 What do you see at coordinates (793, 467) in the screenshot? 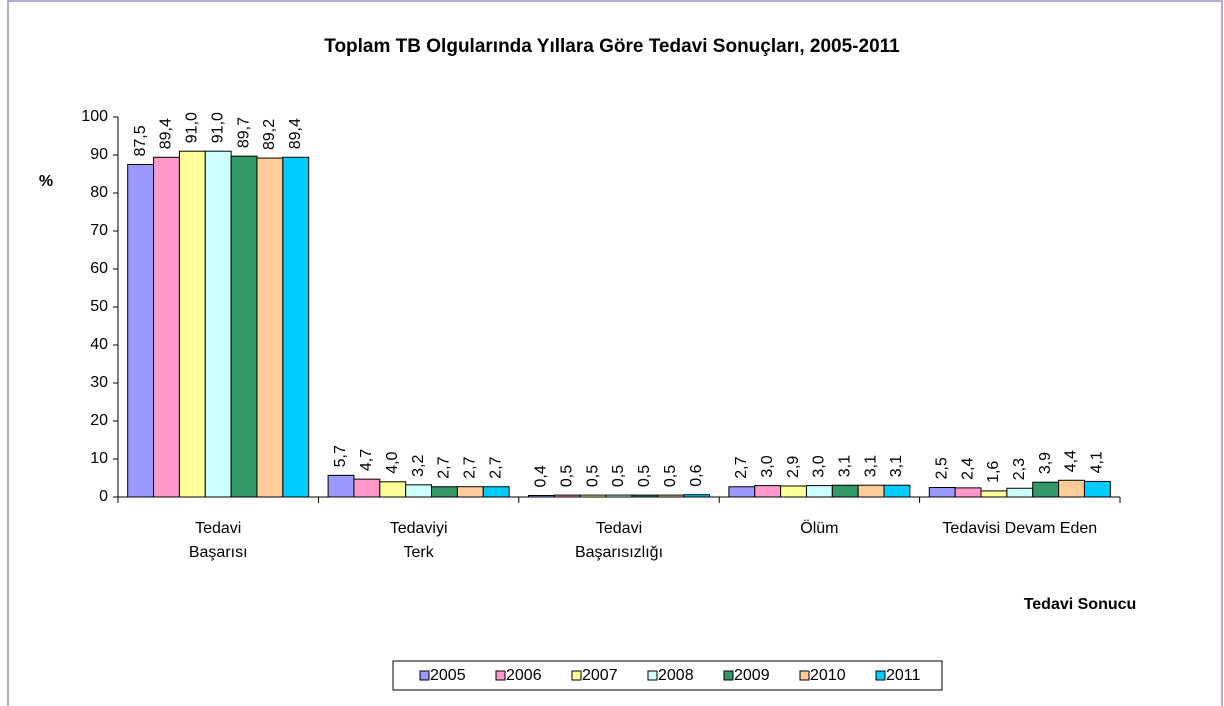
I see `value-label: 2,9` at bounding box center [793, 467].